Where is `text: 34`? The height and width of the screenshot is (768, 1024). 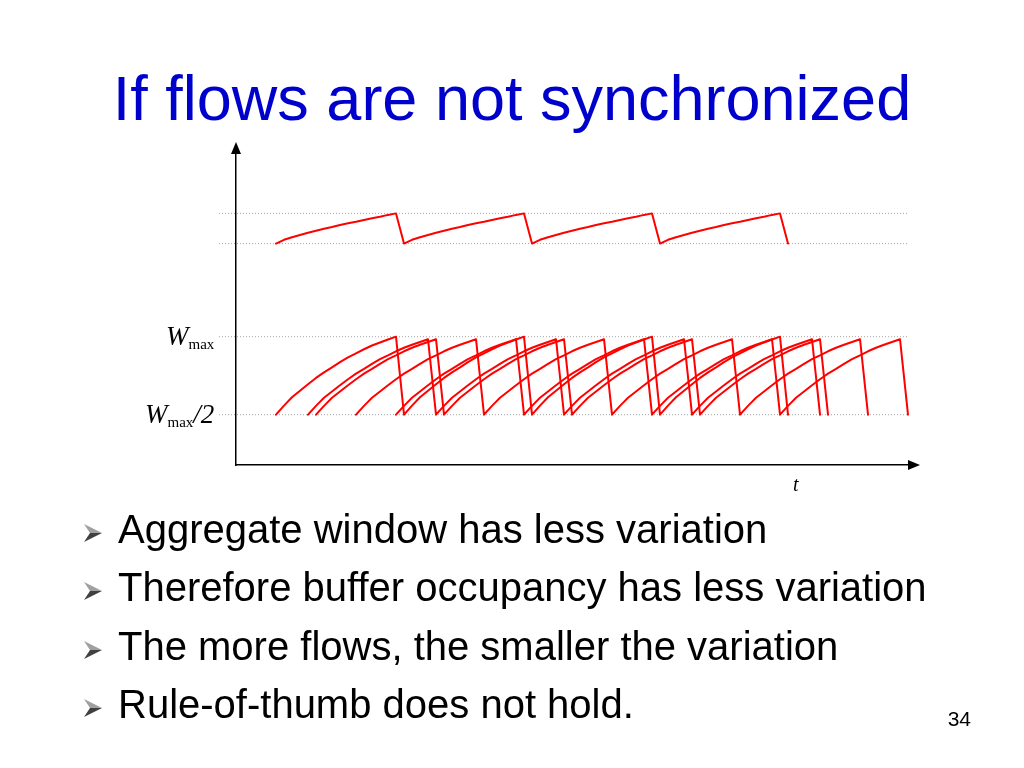
text: 34 is located at coordinates (959, 718).